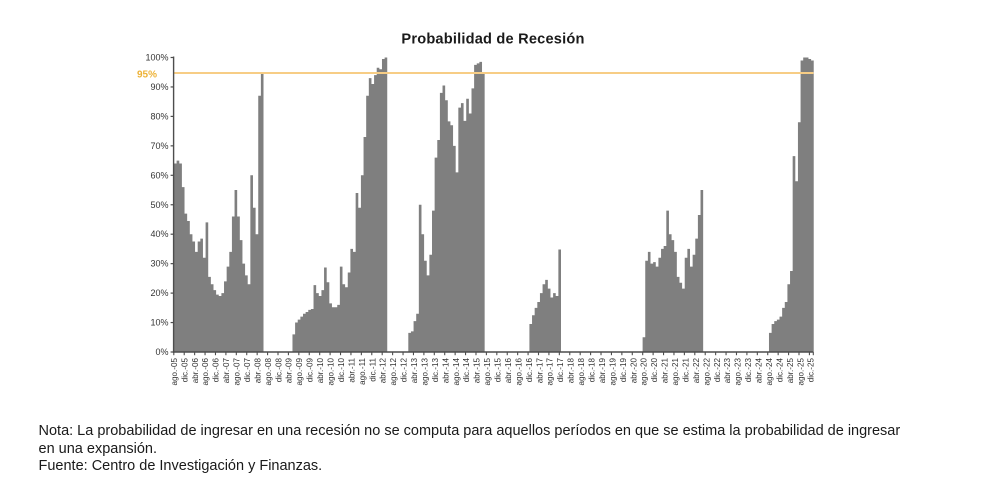  What do you see at coordinates (612, 372) in the screenshot?
I see `svg-text: ago.-19` at bounding box center [612, 372].